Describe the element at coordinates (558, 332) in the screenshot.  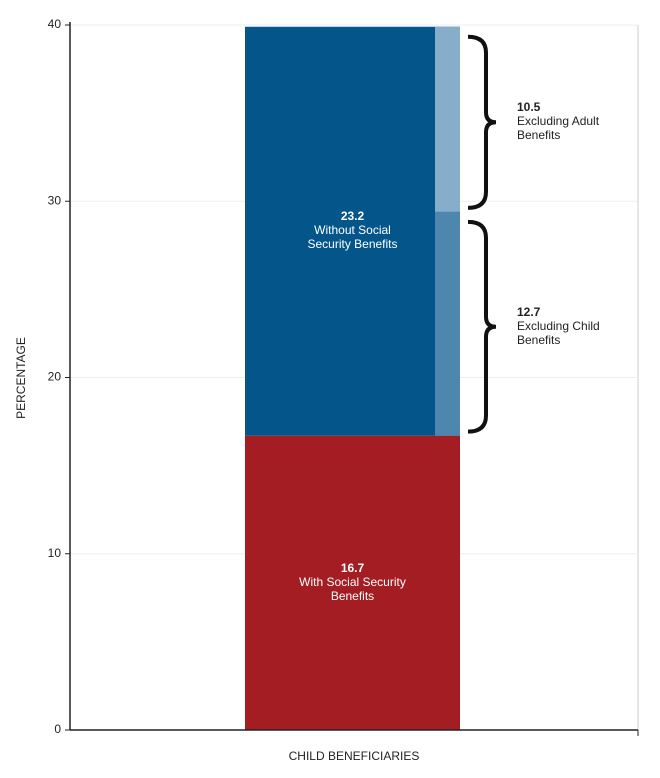
I see `breakdown-name: Excluding Child Benefits` at that location.